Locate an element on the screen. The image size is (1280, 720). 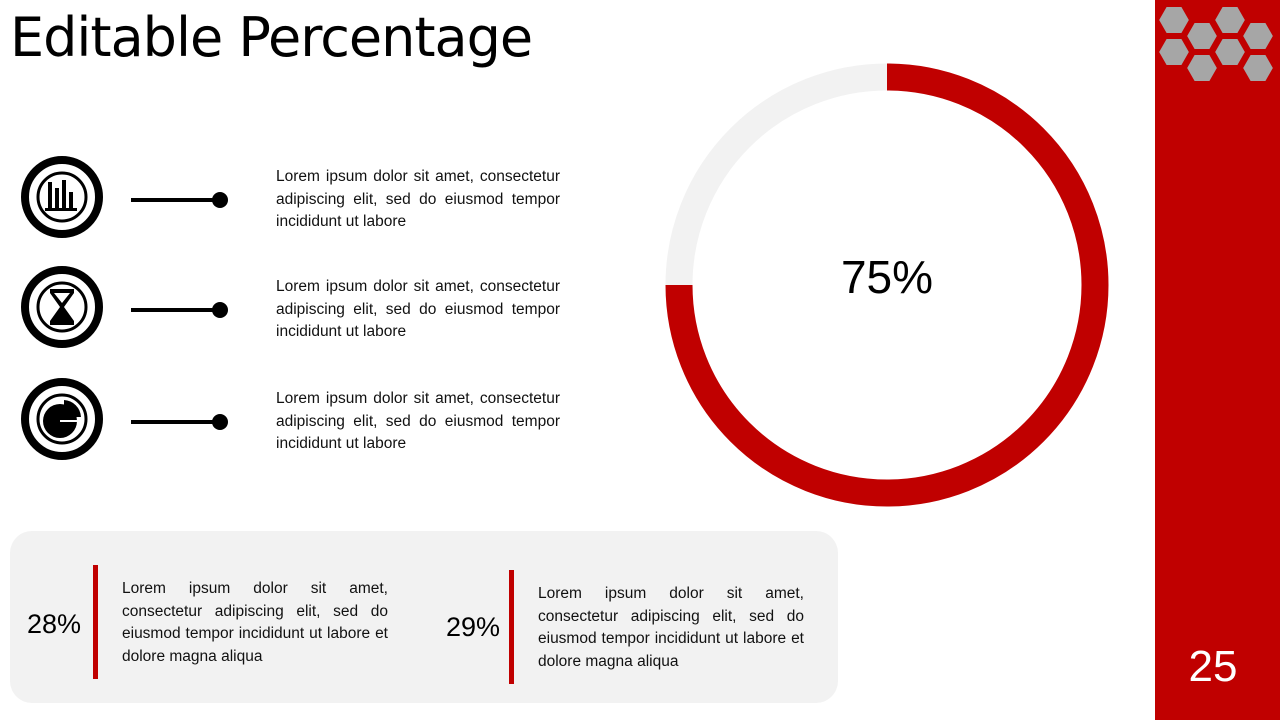
icon-bar-chart is located at coordinates (62, 197).